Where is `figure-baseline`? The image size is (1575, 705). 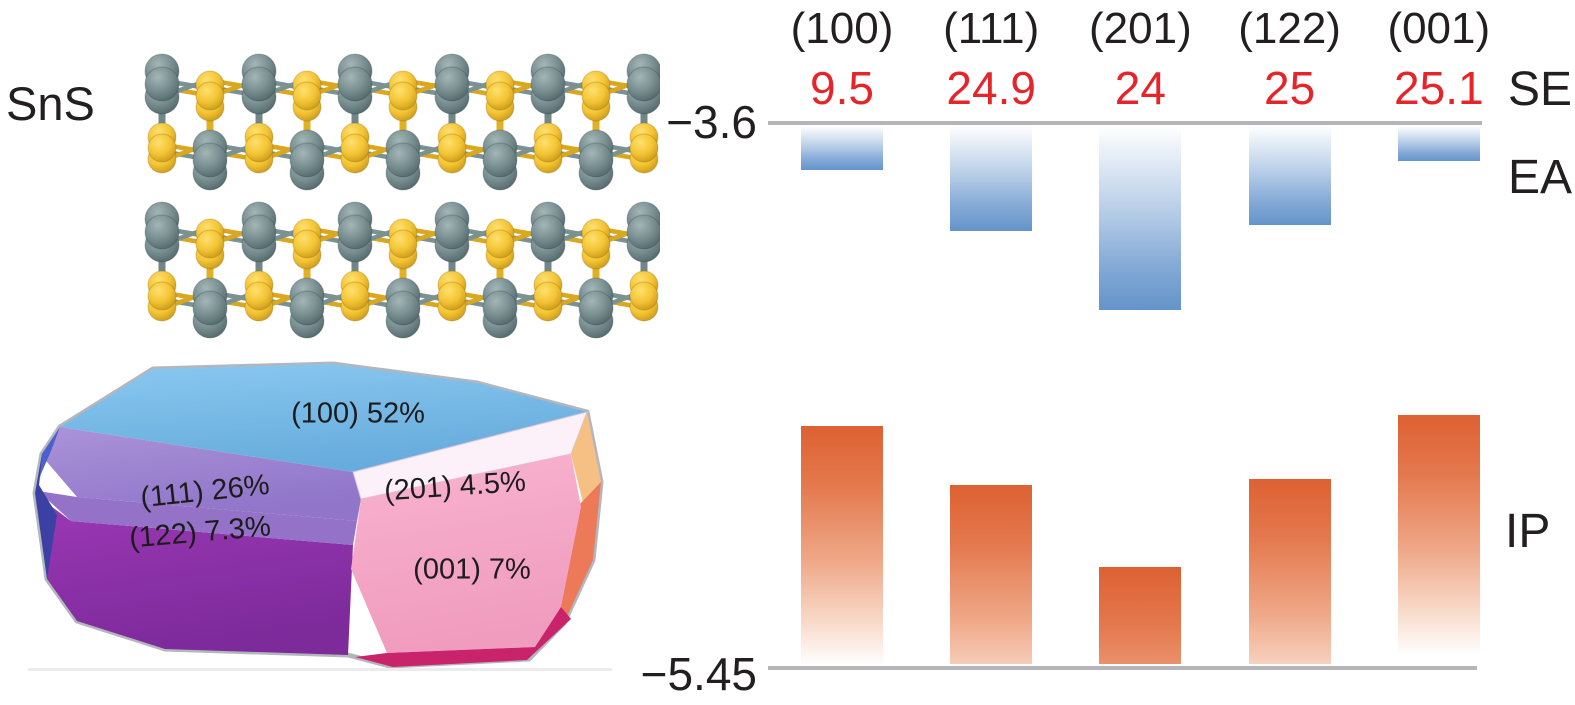
figure-baseline is located at coordinates (320, 669).